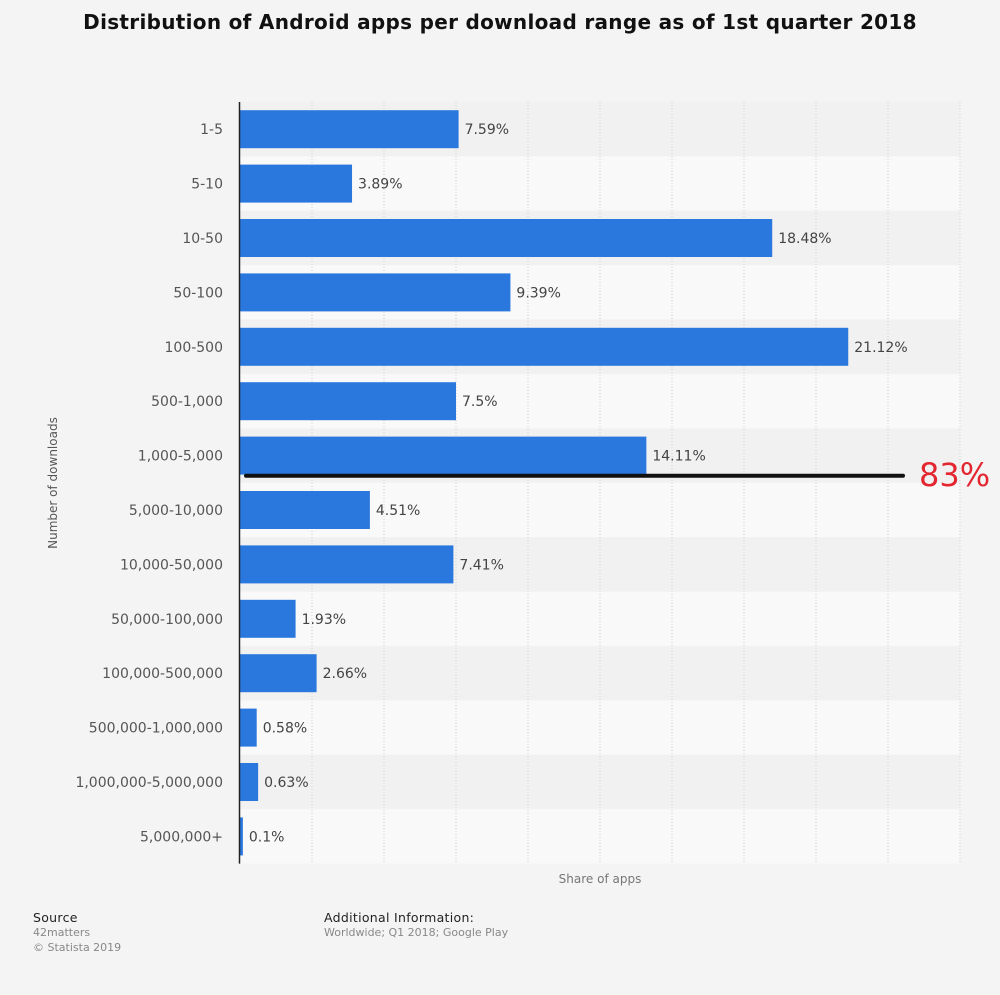 Image resolution: width=1000 pixels, height=995 pixels. I want to click on category-label: 1-5, so click(211, 130).